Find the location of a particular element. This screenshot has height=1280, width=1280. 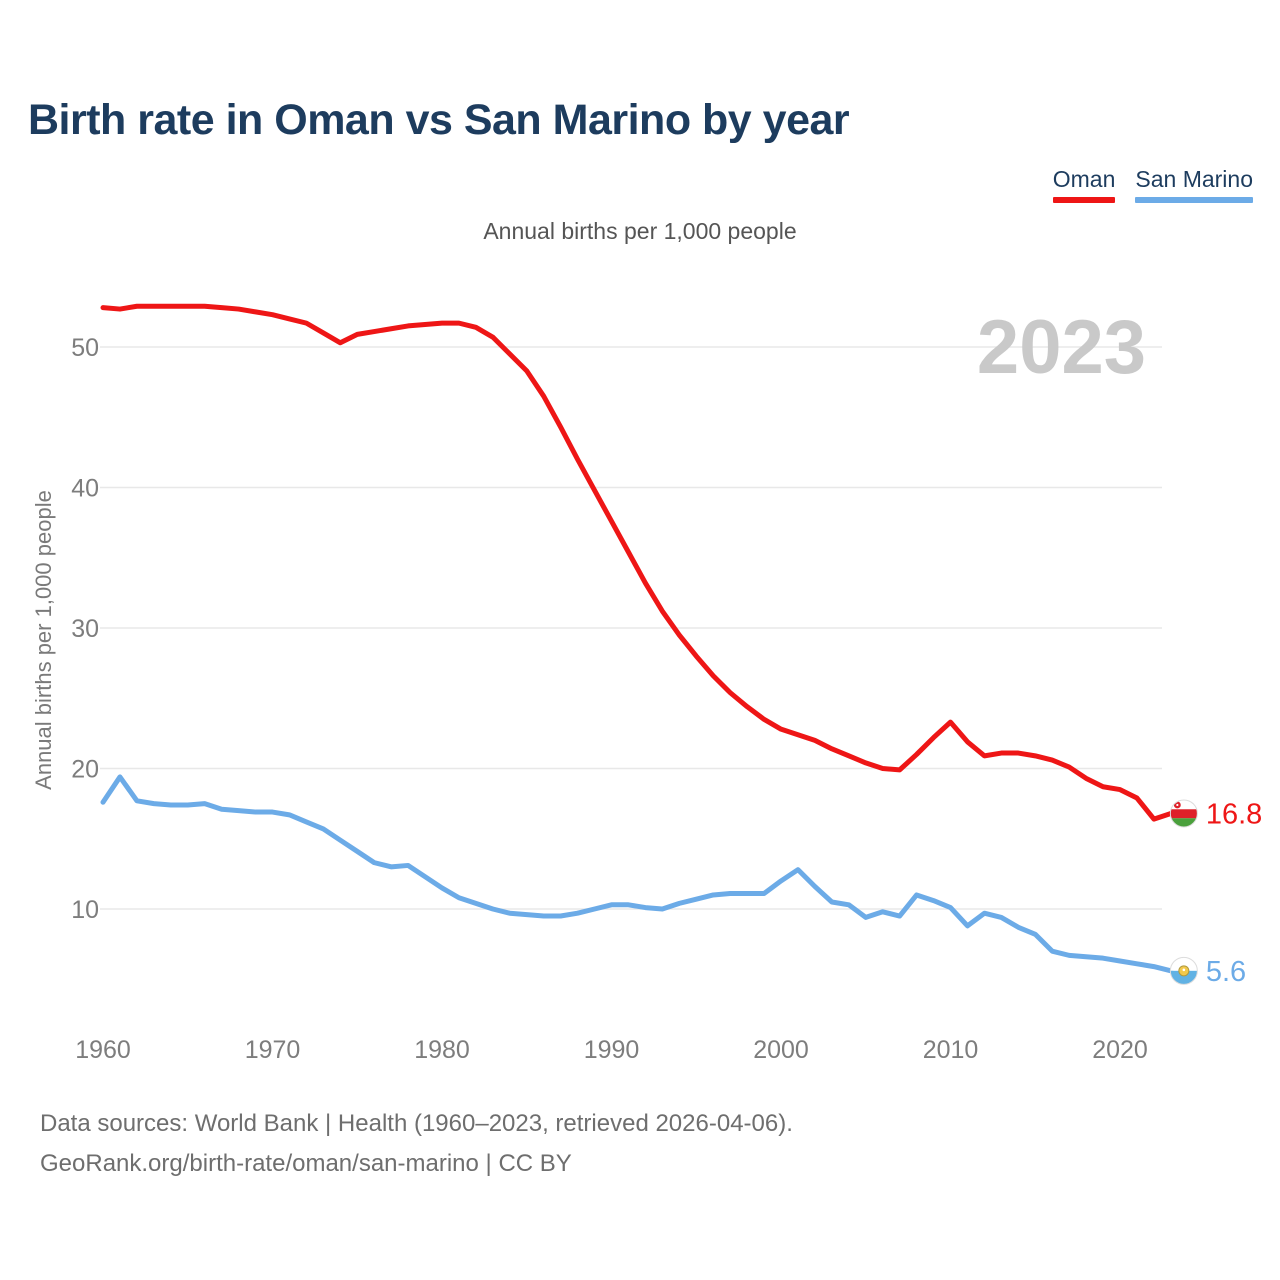

x-tick-label: 1980 is located at coordinates (442, 1050).